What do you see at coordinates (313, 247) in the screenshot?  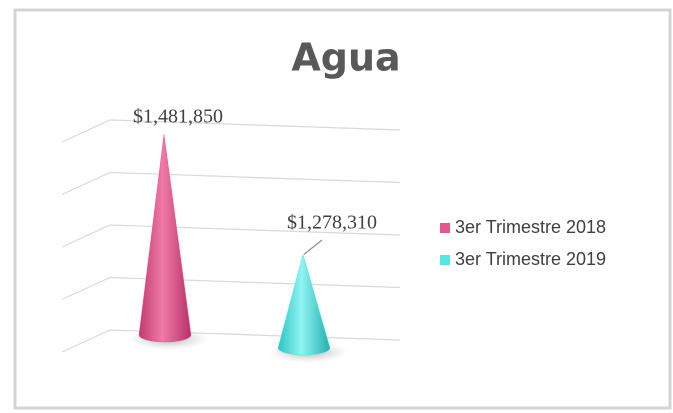 I see `leader-line` at bounding box center [313, 247].